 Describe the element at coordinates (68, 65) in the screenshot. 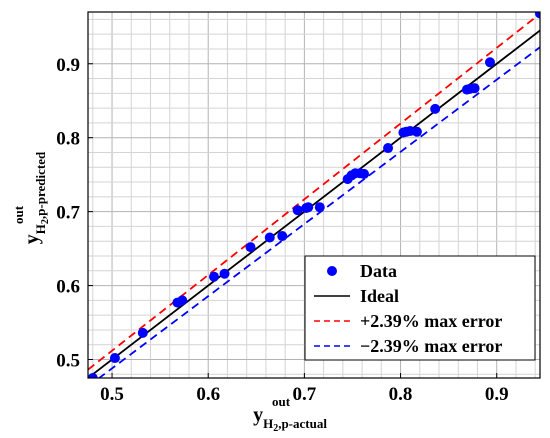

I see `y-tick-label: 0.9` at that location.